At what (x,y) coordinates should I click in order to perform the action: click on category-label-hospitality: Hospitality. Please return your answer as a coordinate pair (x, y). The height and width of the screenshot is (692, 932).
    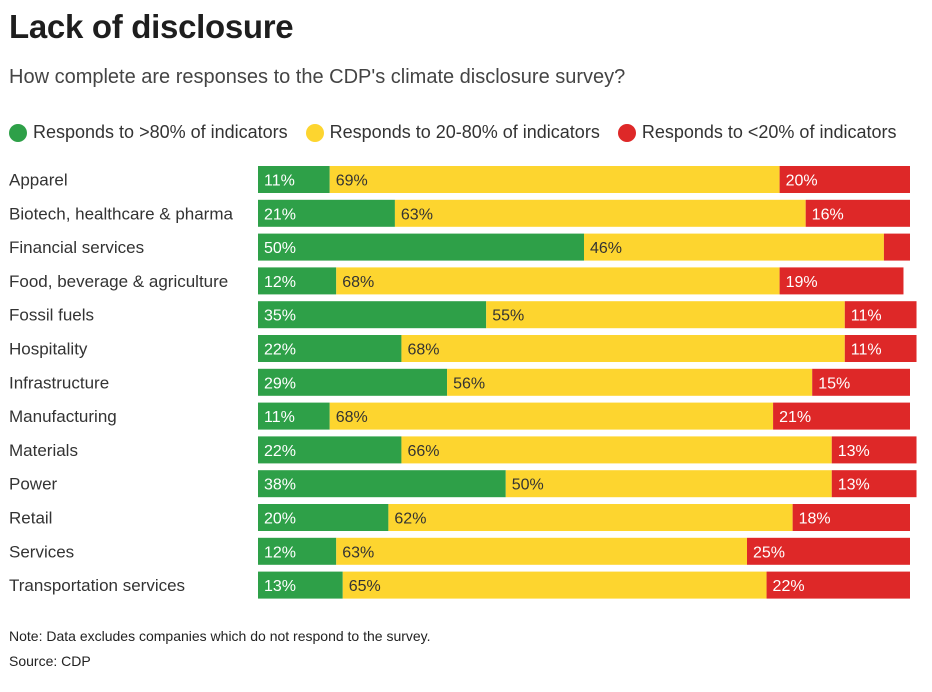
    Looking at the image, I should click on (48, 349).